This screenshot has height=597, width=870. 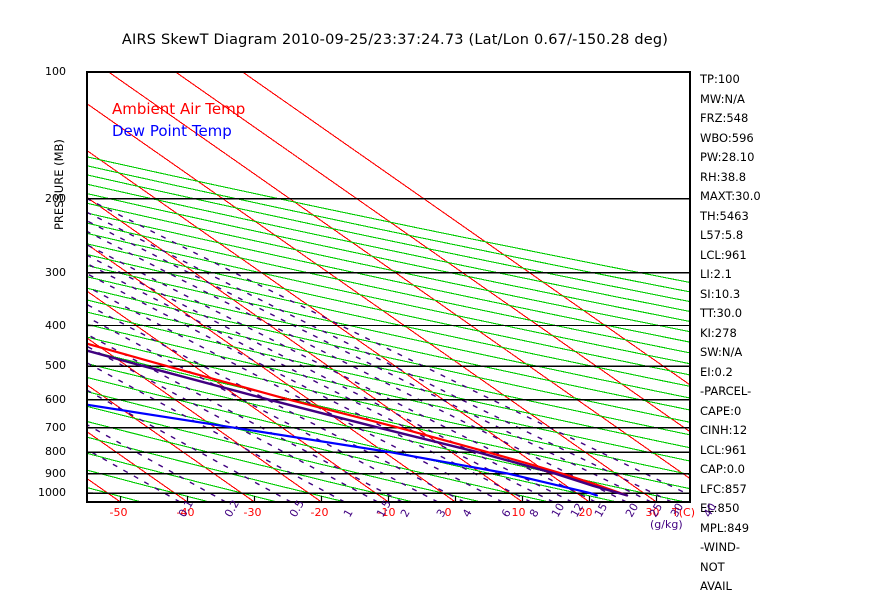 What do you see at coordinates (721, 352) in the screenshot?
I see `readout-item-sw: SW:N/A` at bounding box center [721, 352].